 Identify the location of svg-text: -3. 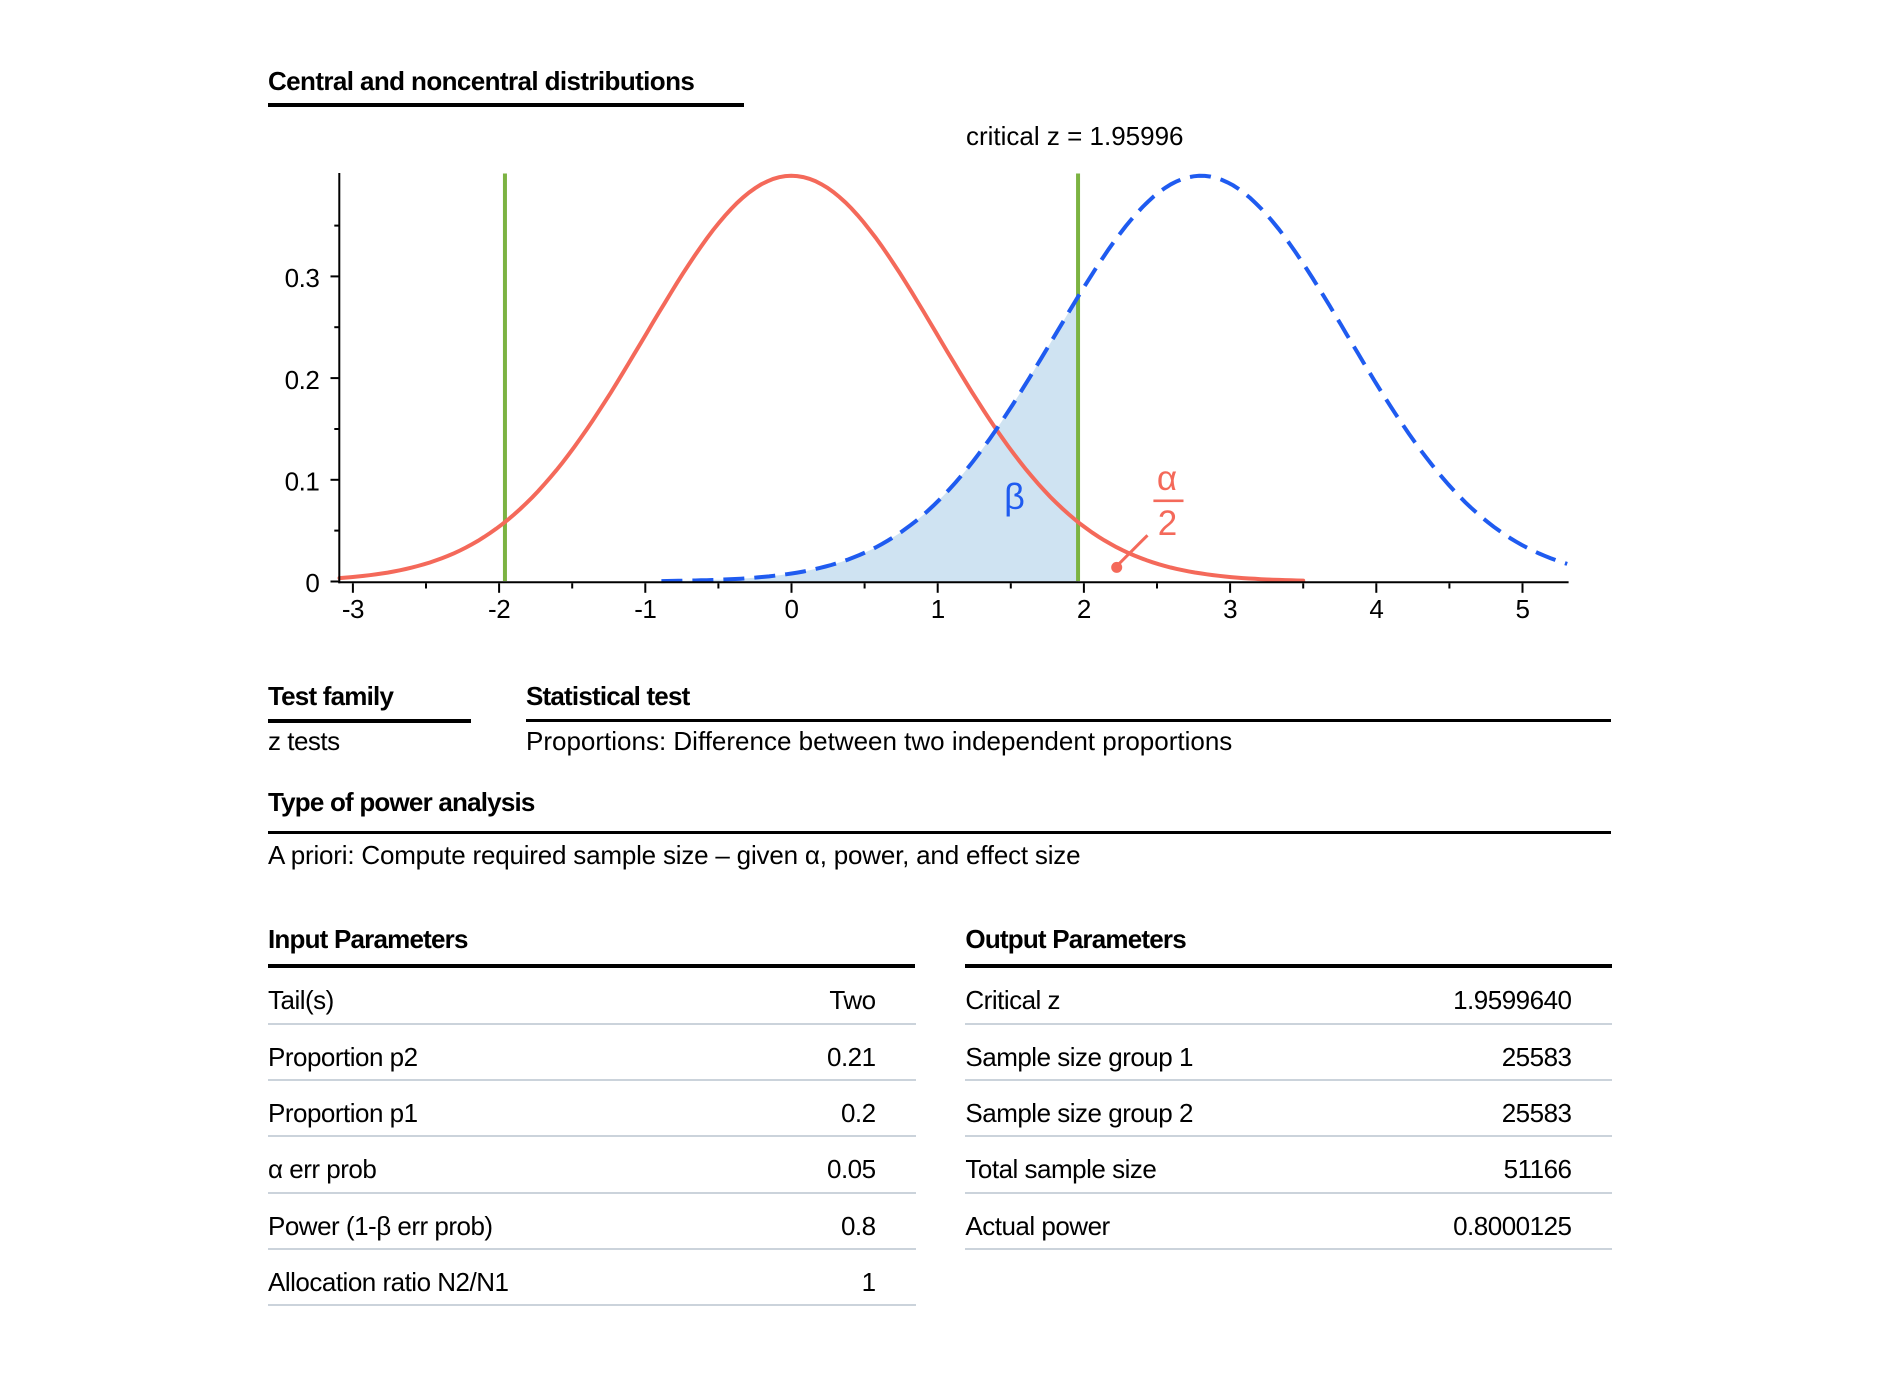
(353, 609).